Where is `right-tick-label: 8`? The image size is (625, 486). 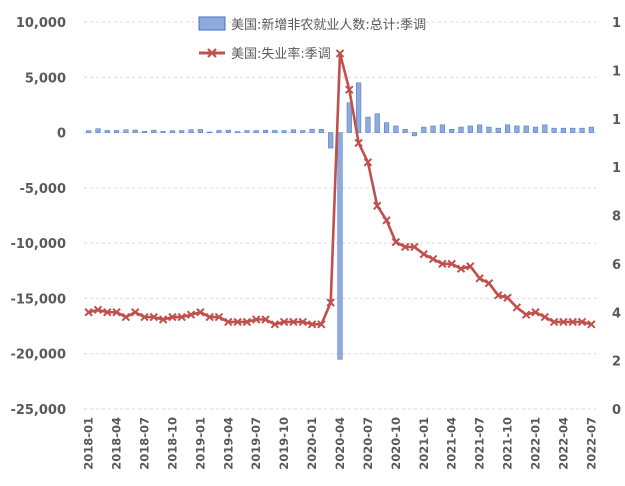
right-tick-label: 8 is located at coordinates (616, 217).